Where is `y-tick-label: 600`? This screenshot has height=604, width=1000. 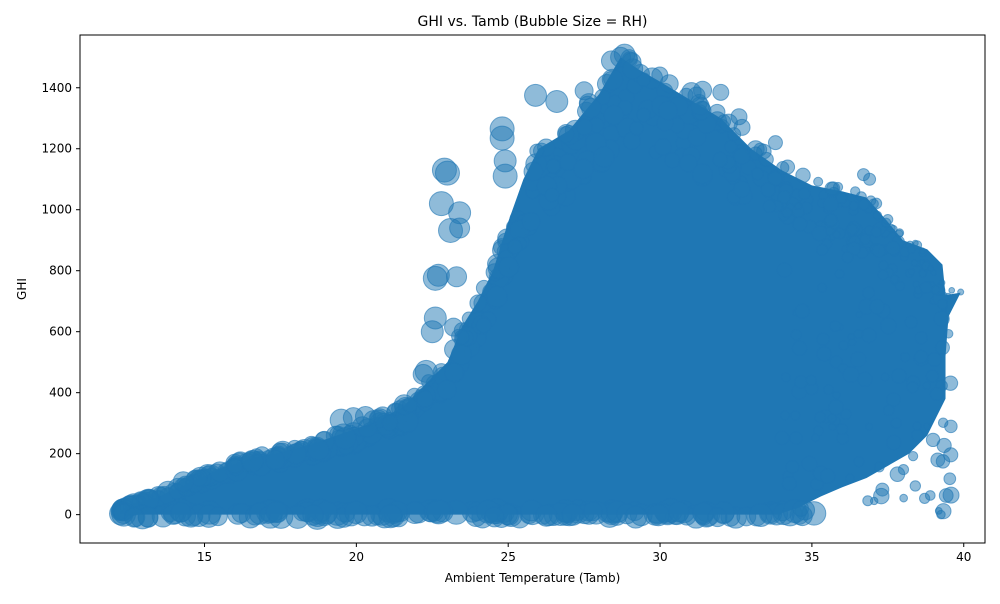
y-tick-label: 600 is located at coordinates (60, 332).